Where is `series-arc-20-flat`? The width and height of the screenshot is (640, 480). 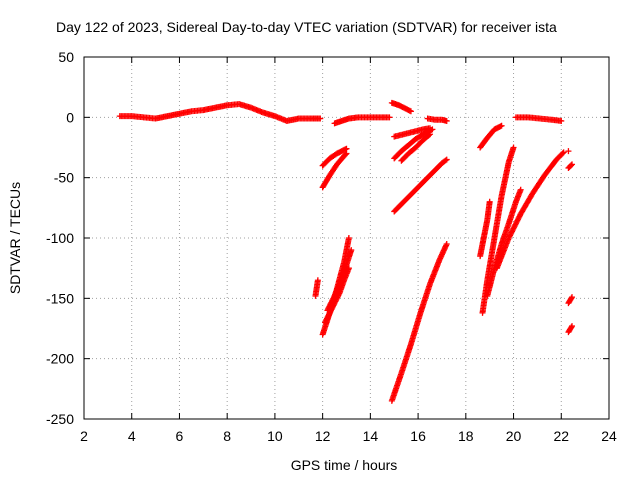 series-arc-20-flat is located at coordinates (538, 119).